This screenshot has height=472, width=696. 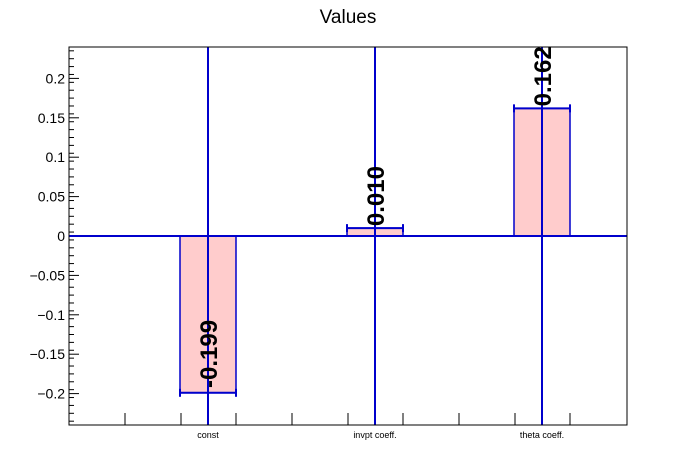 What do you see at coordinates (51, 315) in the screenshot?
I see `y-tick-label: −0.1` at bounding box center [51, 315].